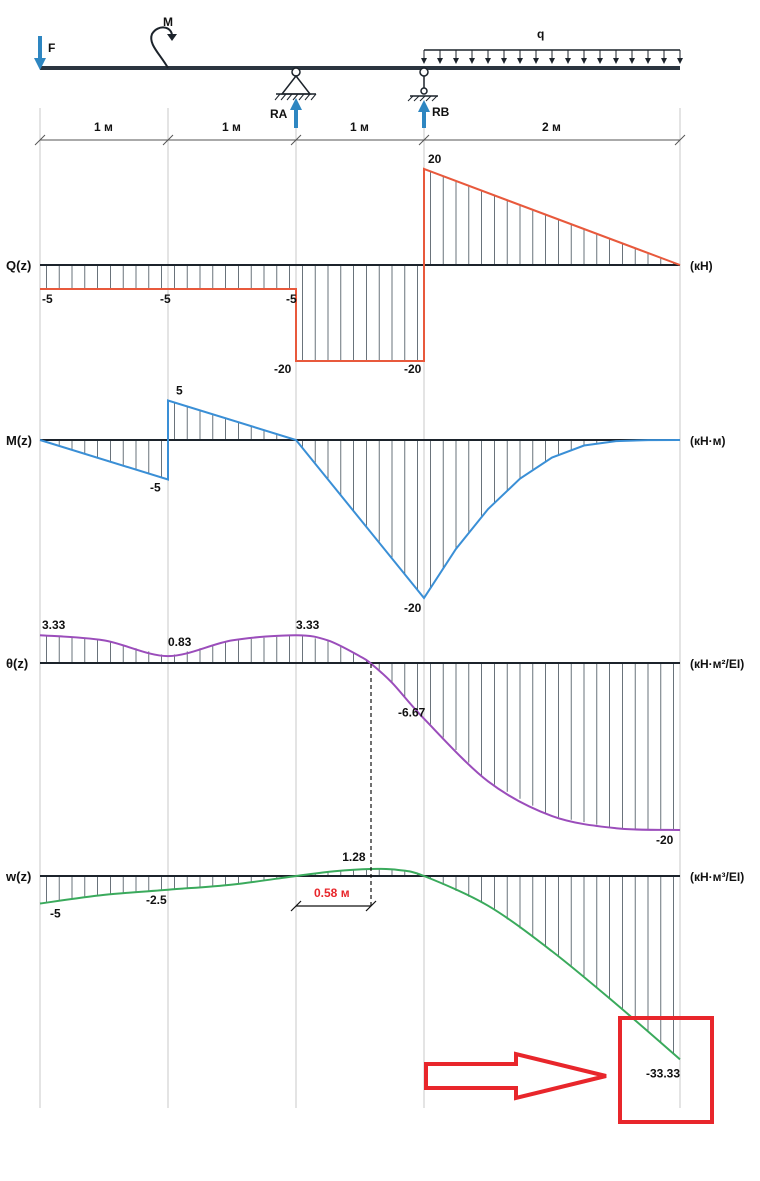  I want to click on slope-curve, so click(360, 732).